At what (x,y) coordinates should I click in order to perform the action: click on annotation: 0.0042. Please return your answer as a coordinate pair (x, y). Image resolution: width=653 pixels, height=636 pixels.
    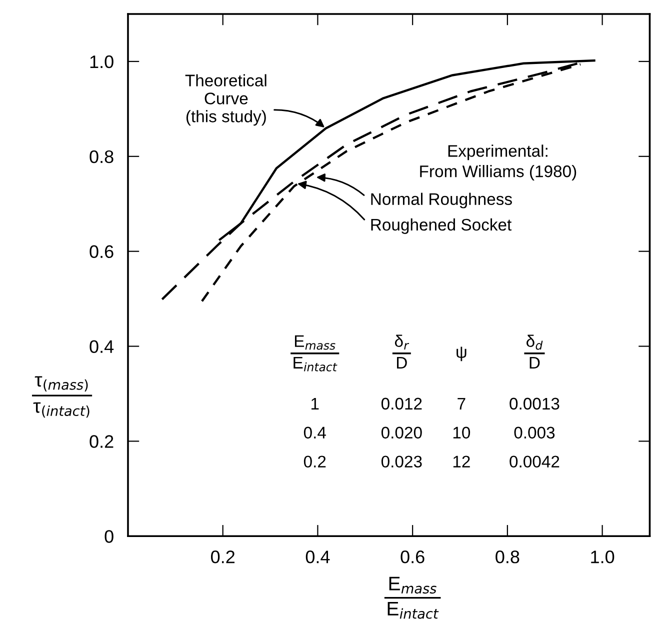
    Looking at the image, I should click on (535, 462).